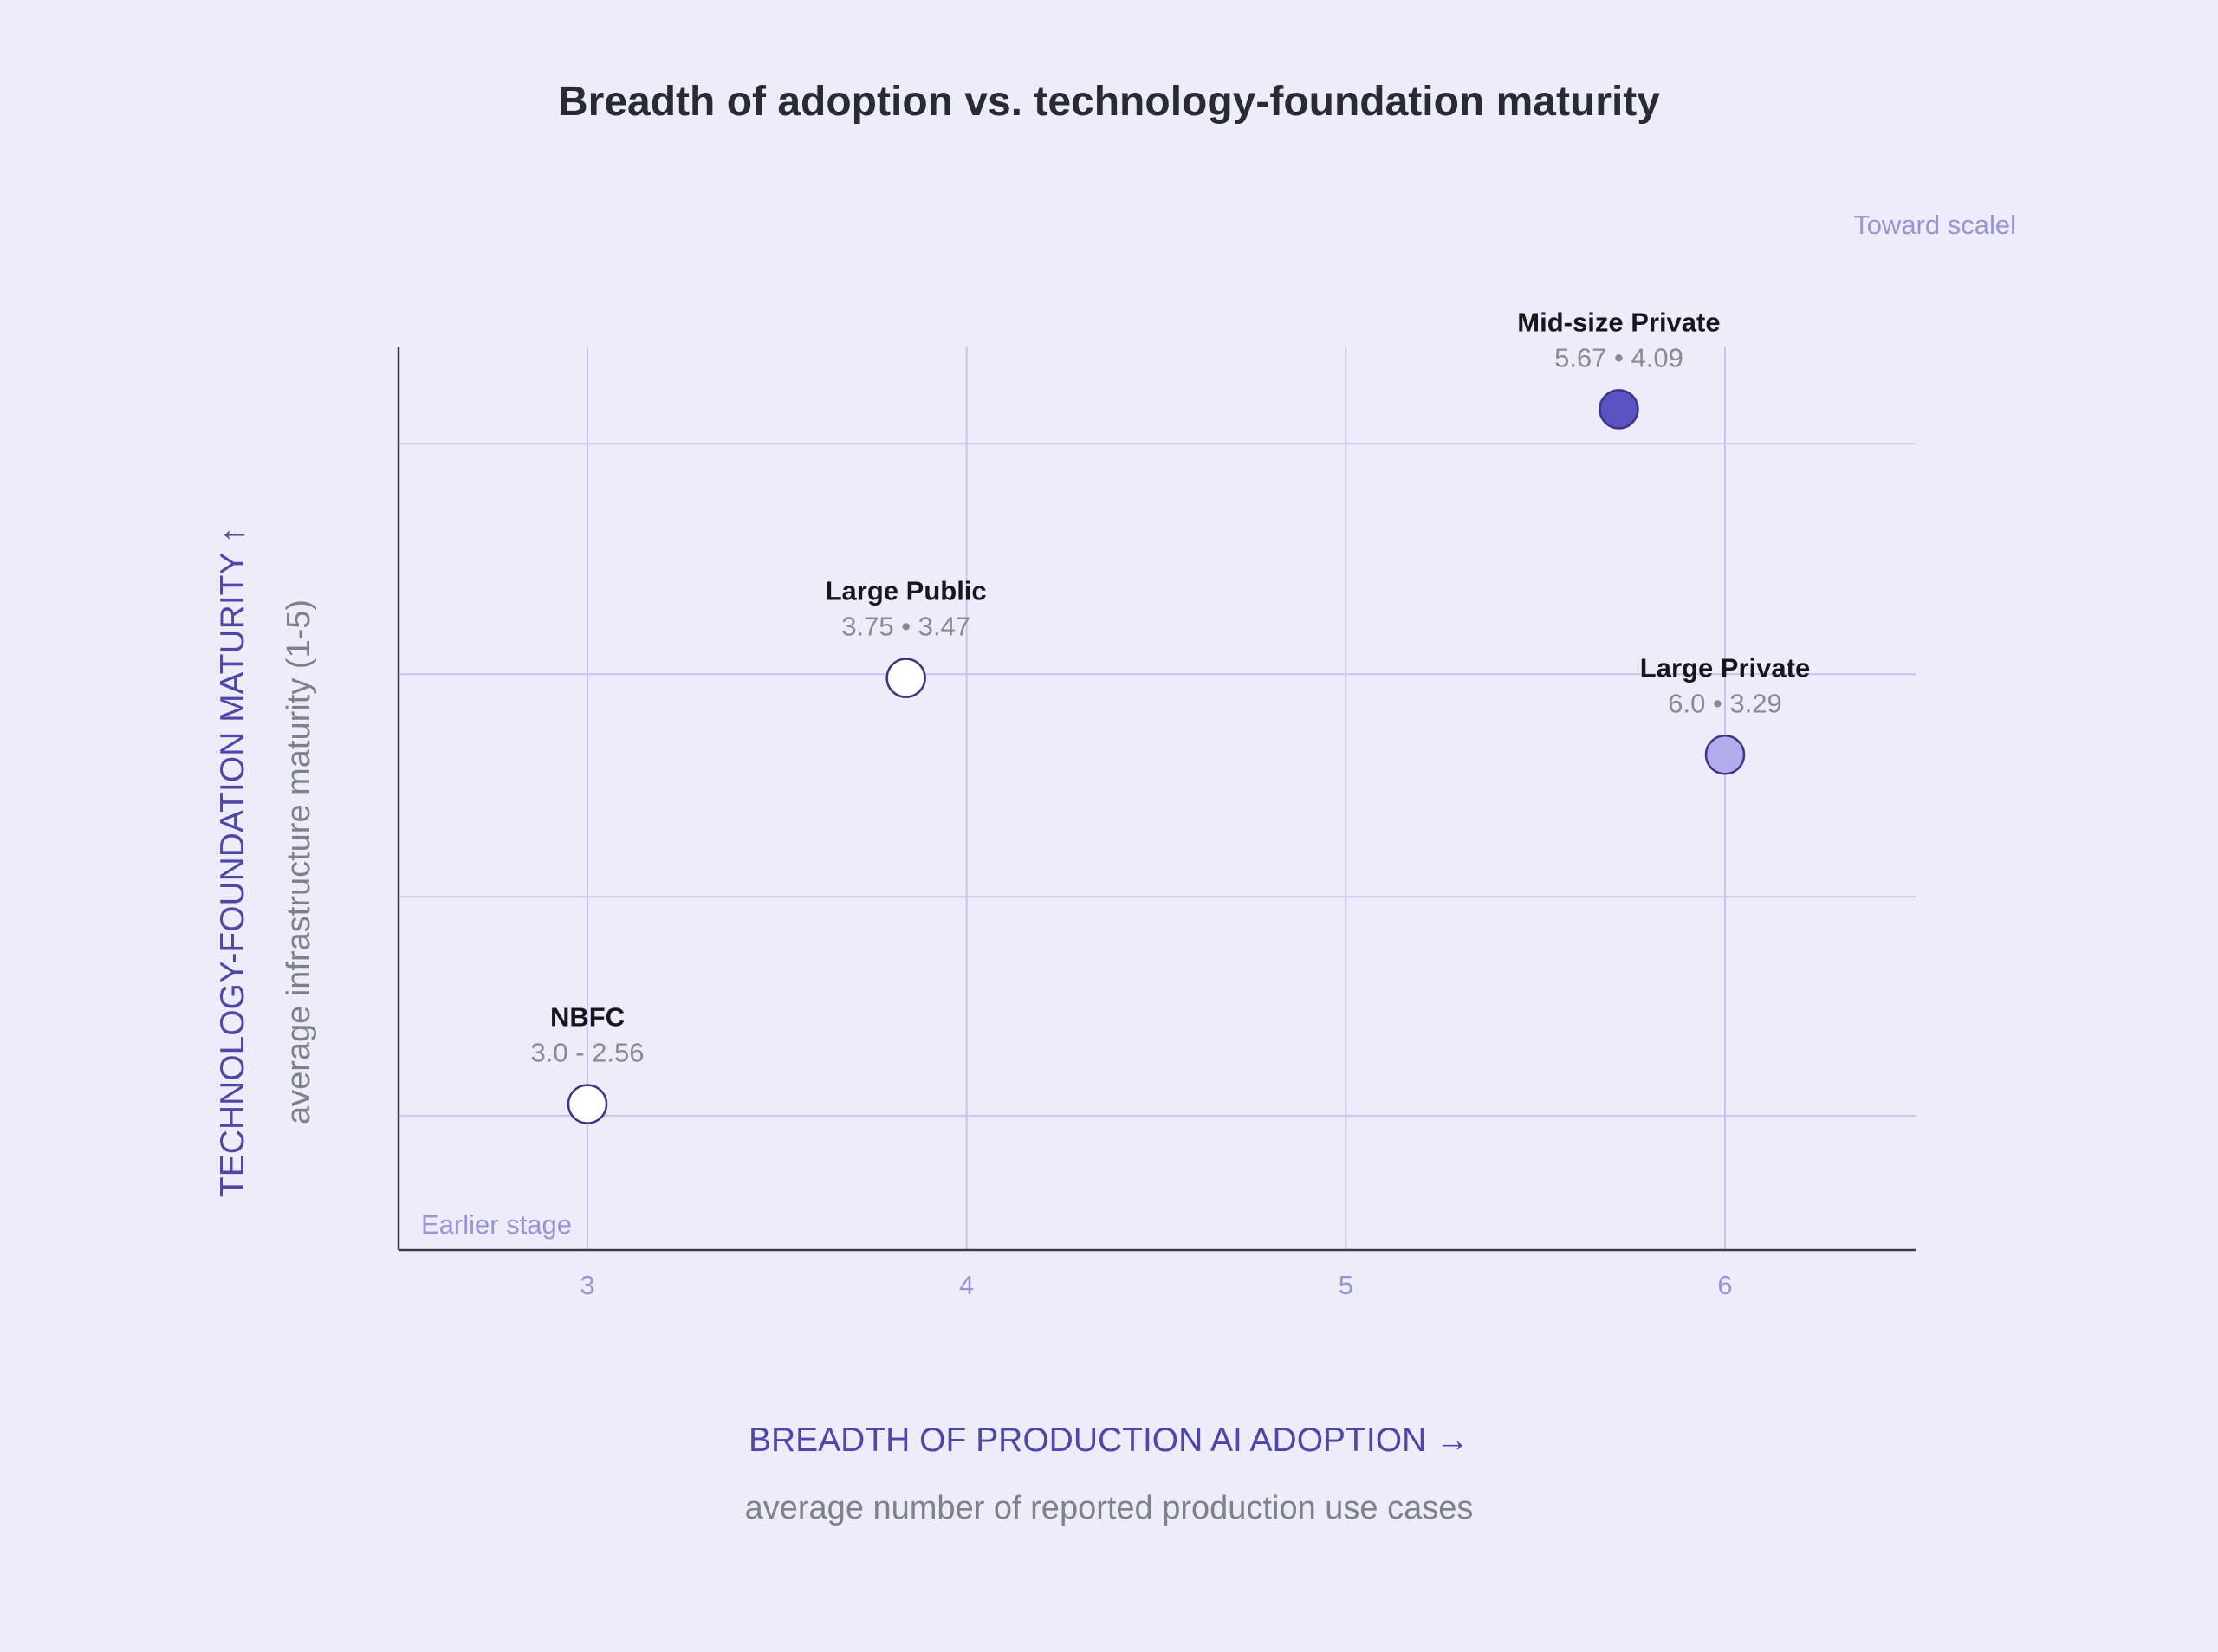  Describe the element at coordinates (1934, 225) in the screenshot. I see `corner-label-top-right: Toward scalel` at that location.